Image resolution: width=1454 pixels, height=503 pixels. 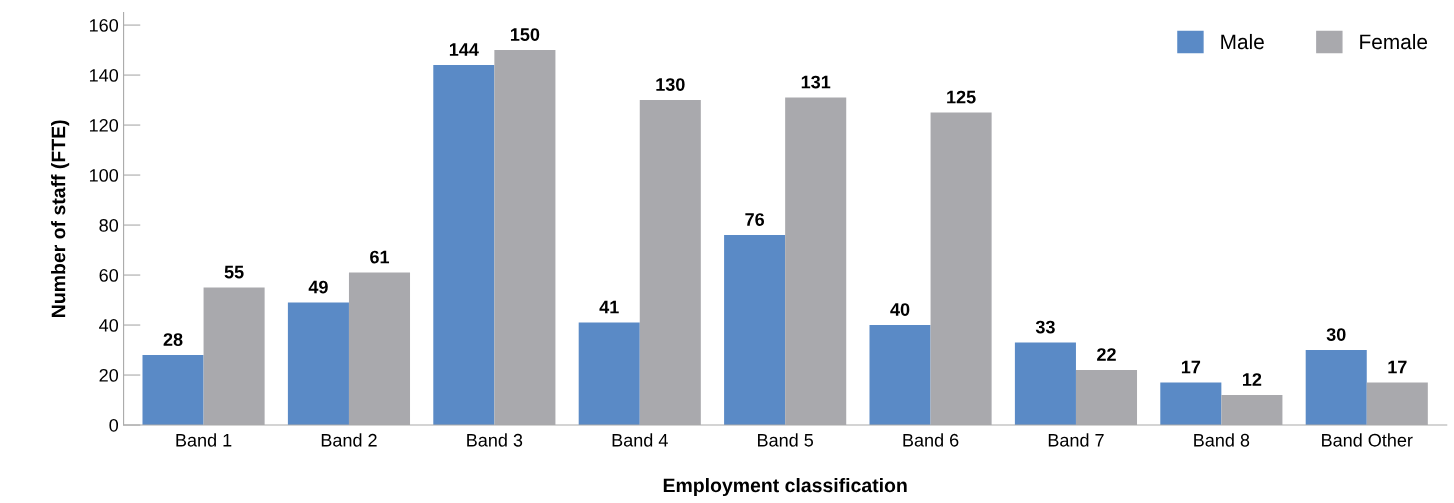 What do you see at coordinates (318, 287) in the screenshot?
I see `data-label: 49` at bounding box center [318, 287].